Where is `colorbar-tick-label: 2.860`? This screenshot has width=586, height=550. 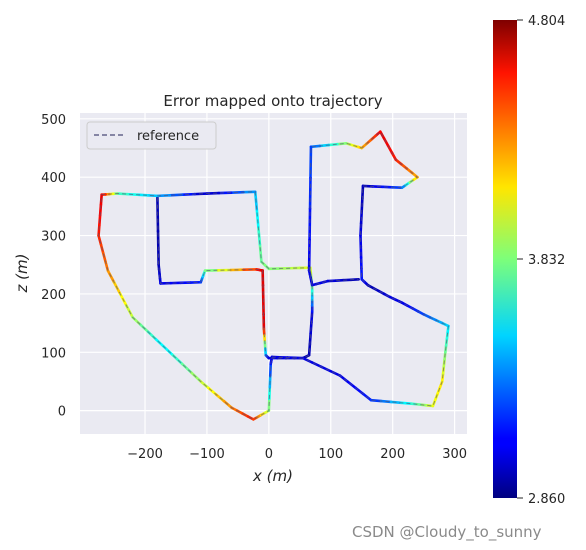 colorbar-tick-label: 2.860 is located at coordinates (546, 499).